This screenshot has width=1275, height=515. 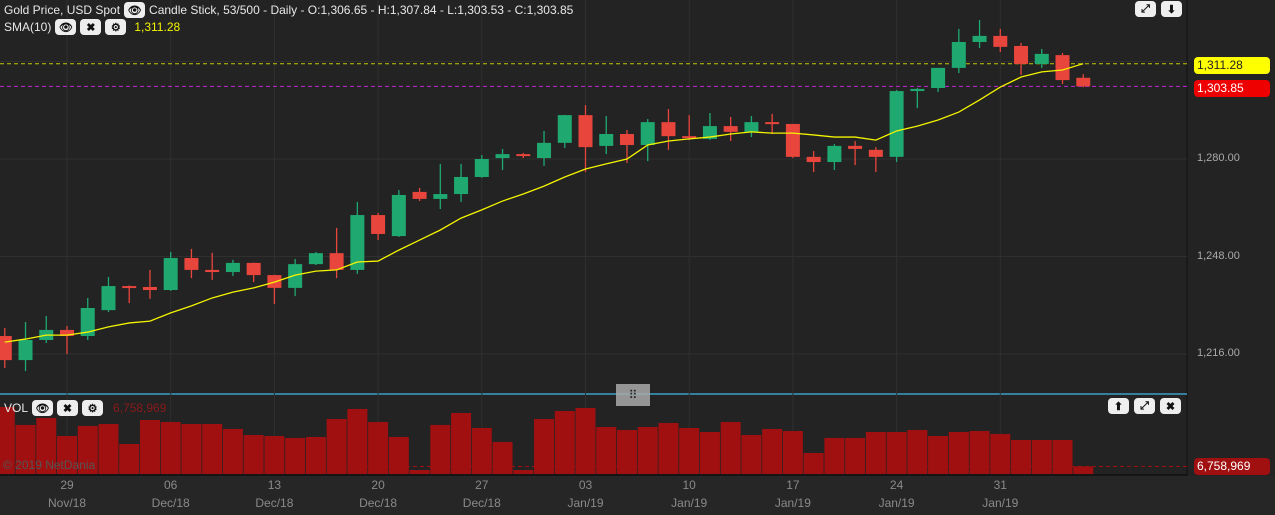 What do you see at coordinates (1170, 406) in the screenshot?
I see `volume-close-button: ✖` at bounding box center [1170, 406].